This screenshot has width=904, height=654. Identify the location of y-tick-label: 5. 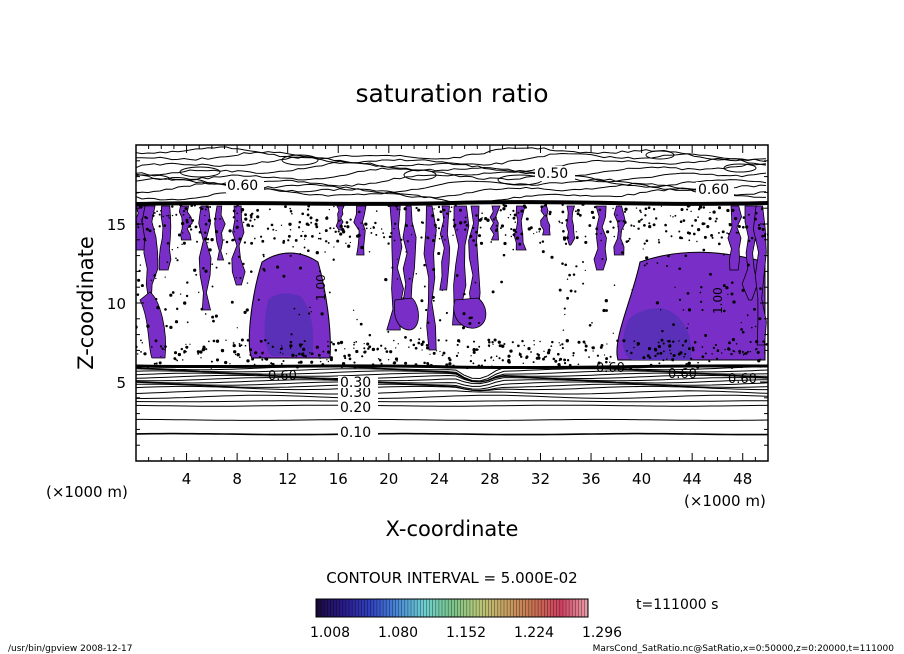
(121, 383).